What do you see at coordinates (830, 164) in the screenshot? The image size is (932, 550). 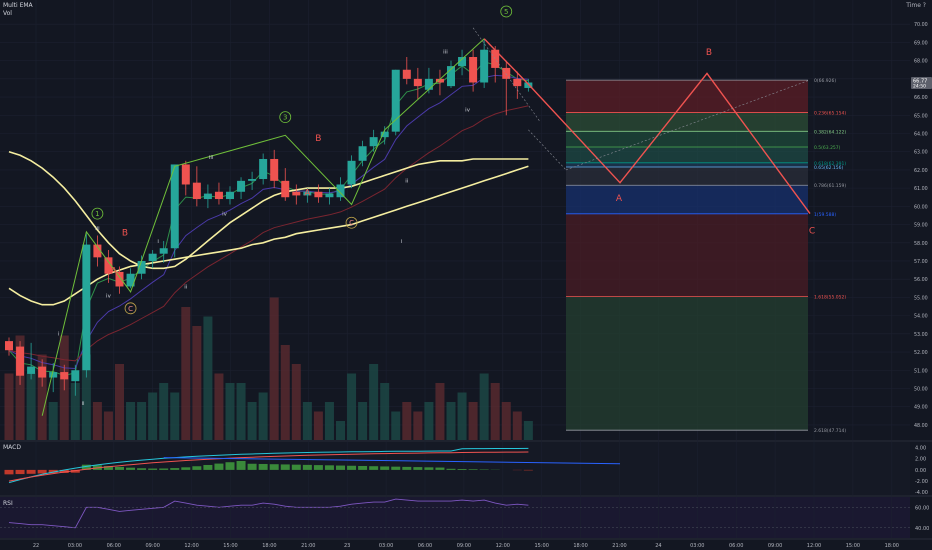 I see `fib-level-label: 0.618(62.391)` at bounding box center [830, 164].